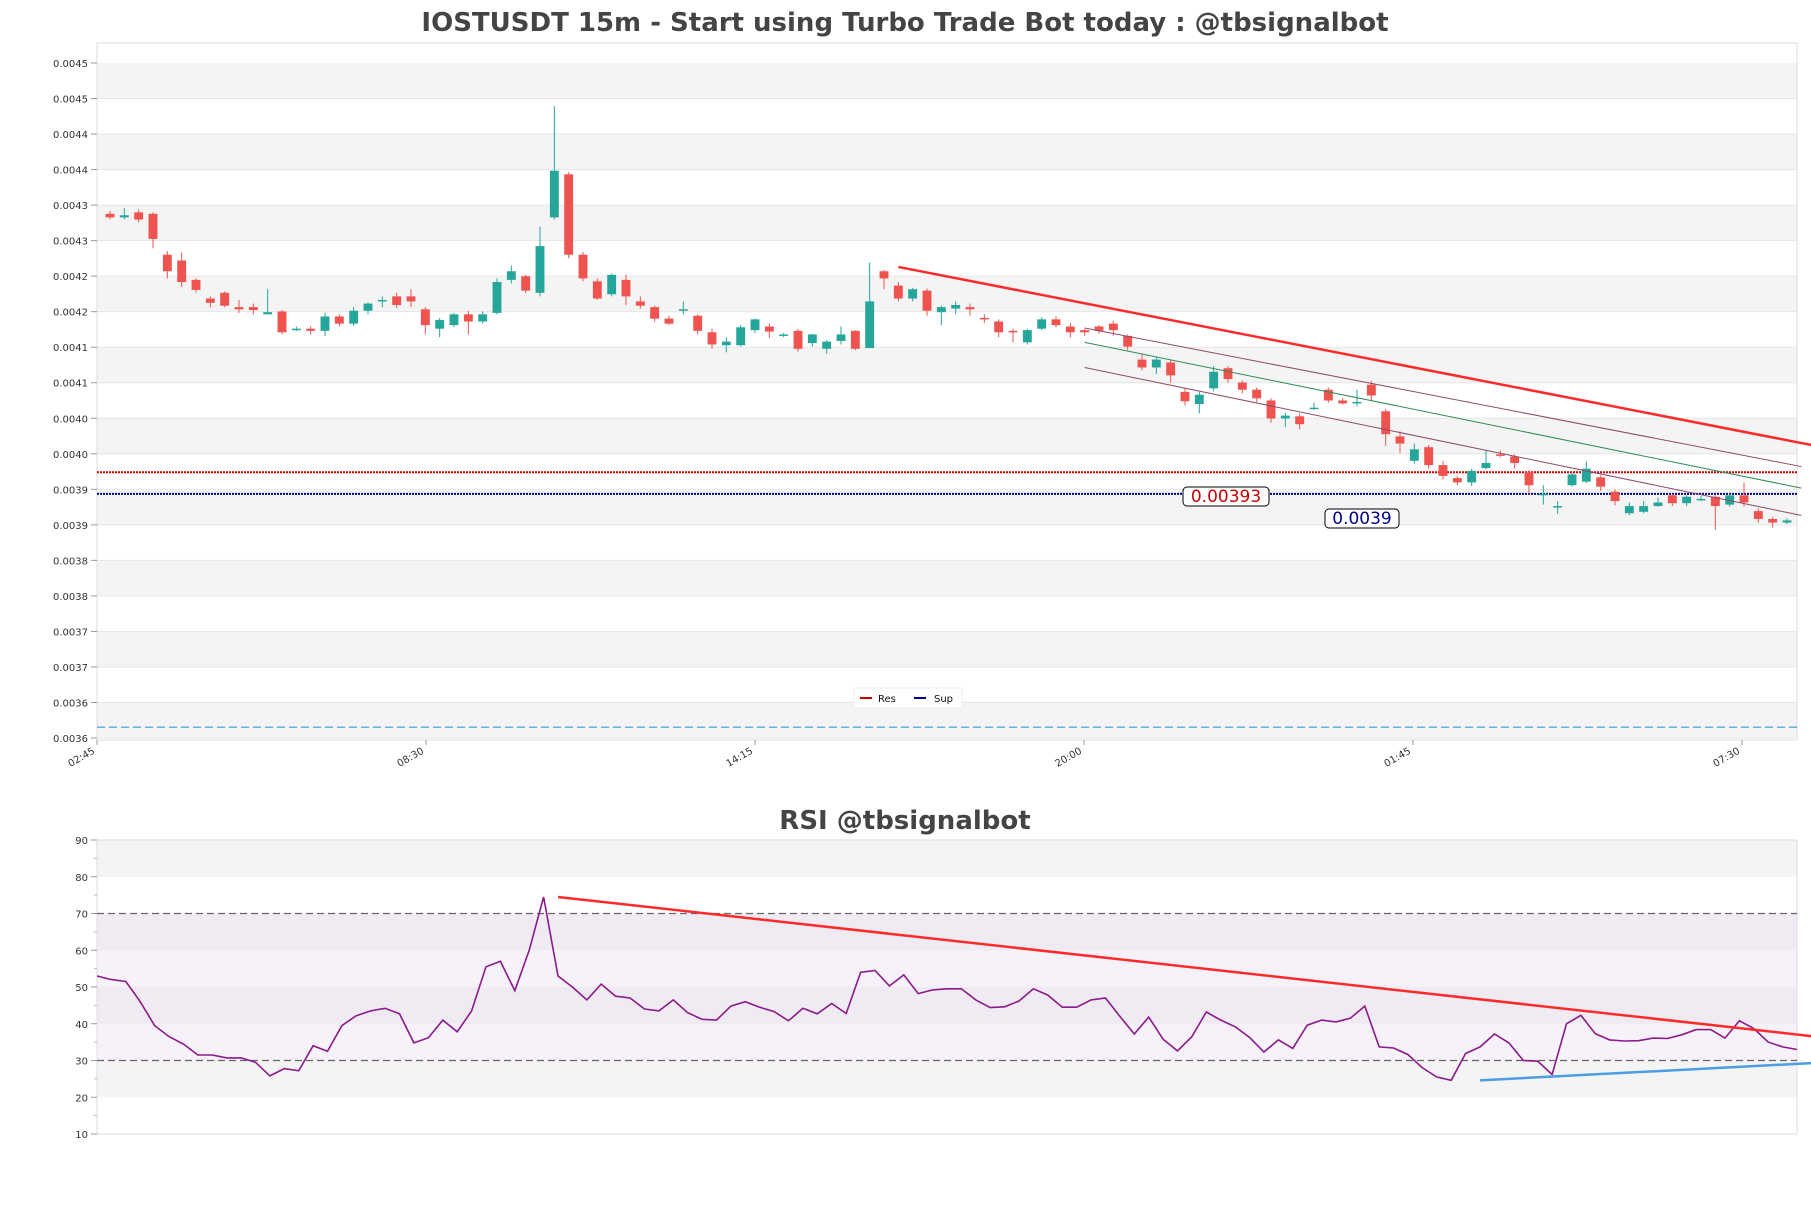 This screenshot has width=1811, height=1208. I want to click on legend-sup-label: Sup, so click(943, 699).